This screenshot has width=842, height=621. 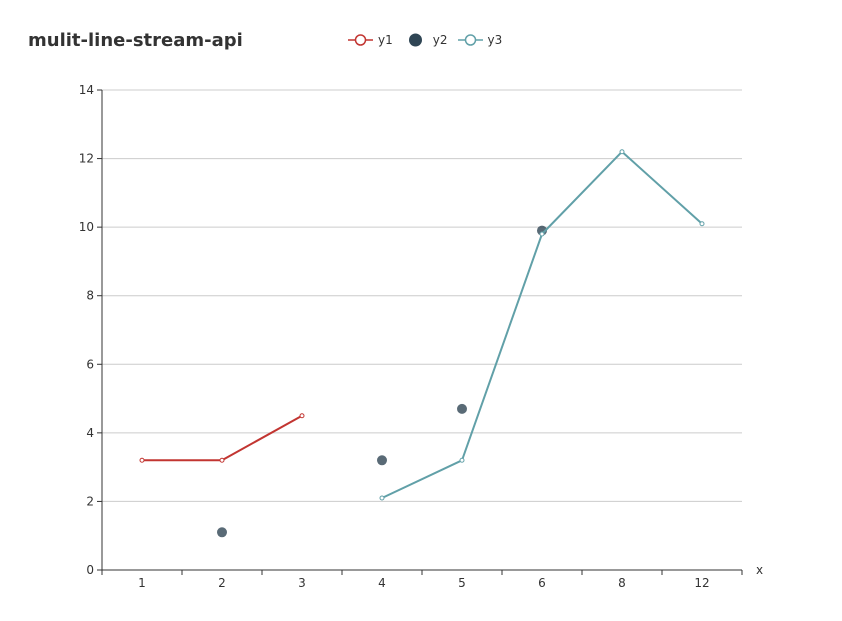 What do you see at coordinates (86, 159) in the screenshot?
I see `y-tick-label: 12` at bounding box center [86, 159].